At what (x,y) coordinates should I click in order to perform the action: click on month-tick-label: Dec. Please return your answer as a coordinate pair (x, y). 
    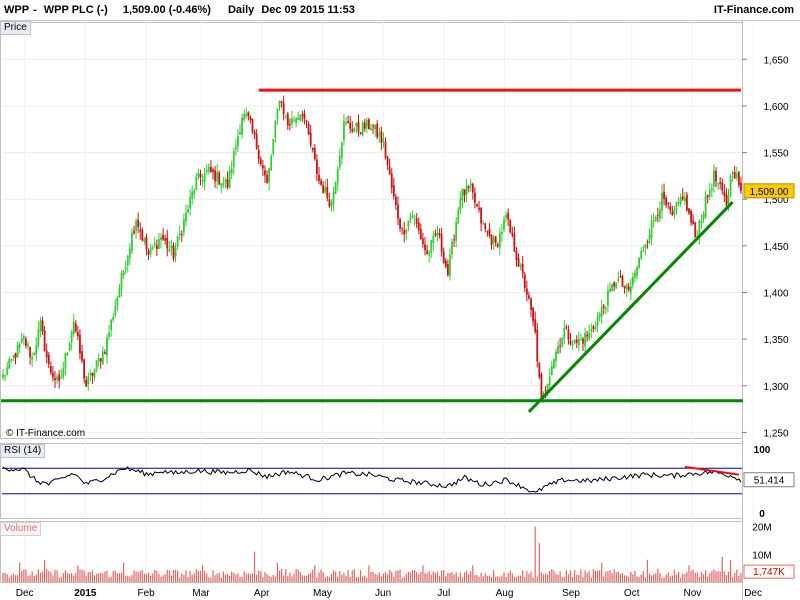
    Looking at the image, I should click on (25, 593).